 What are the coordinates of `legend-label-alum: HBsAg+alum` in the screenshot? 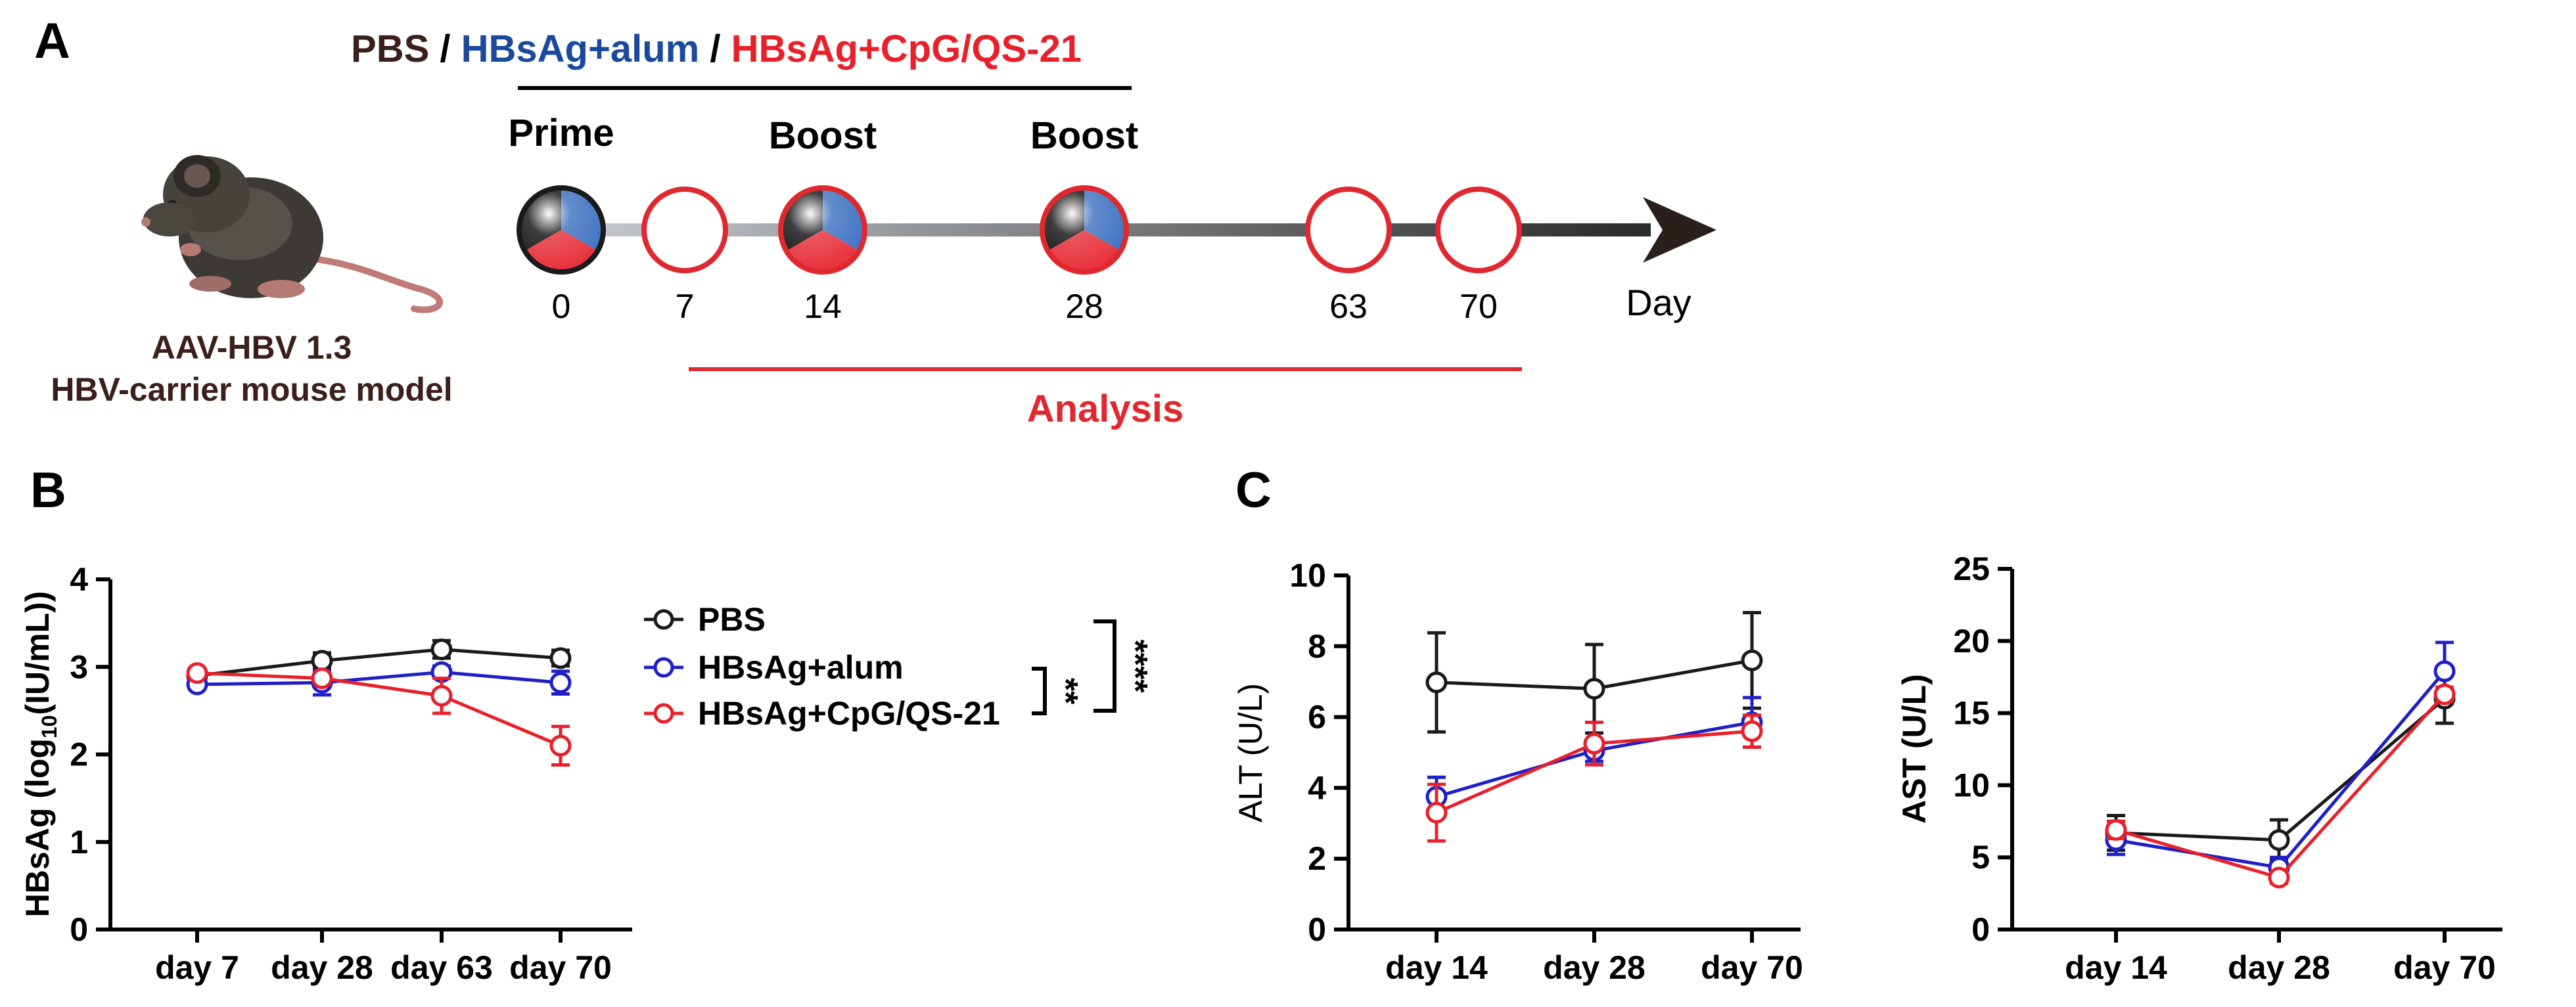 It's located at (801, 667).